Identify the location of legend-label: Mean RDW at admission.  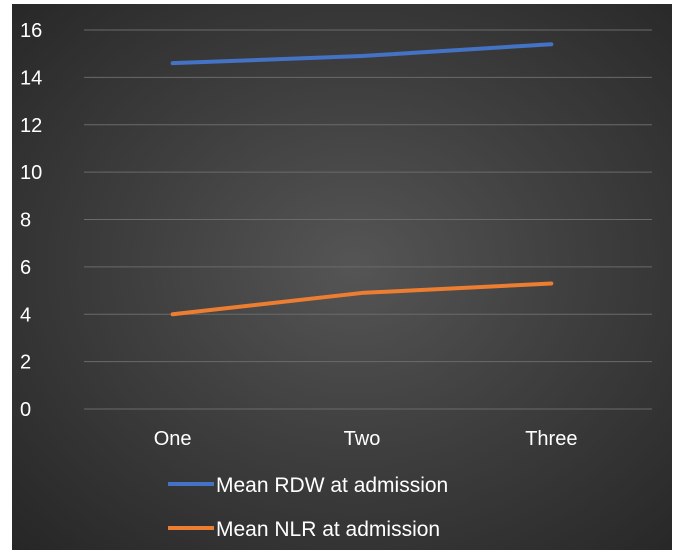
(332, 485).